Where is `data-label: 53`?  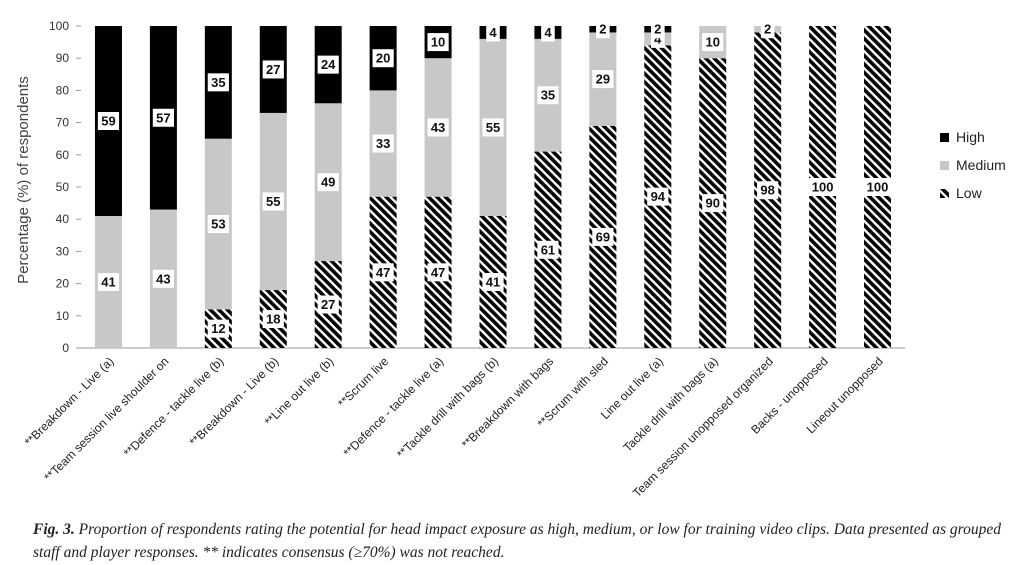
data-label: 53 is located at coordinates (218, 224).